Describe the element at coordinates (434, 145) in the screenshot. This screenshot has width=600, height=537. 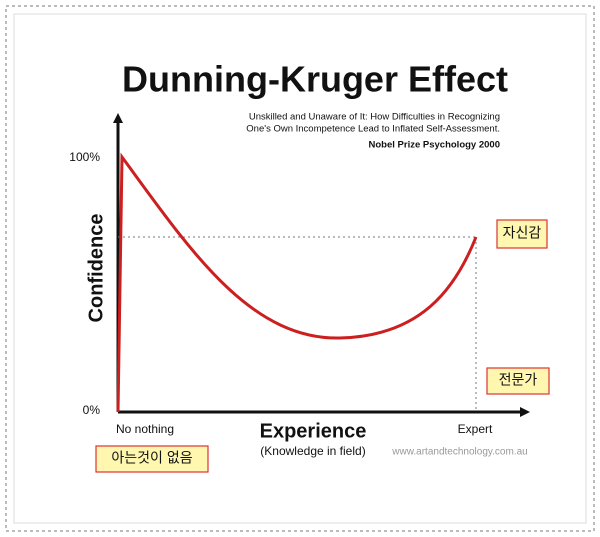
I see `credit: Nobel Prize Psychology 2000` at that location.